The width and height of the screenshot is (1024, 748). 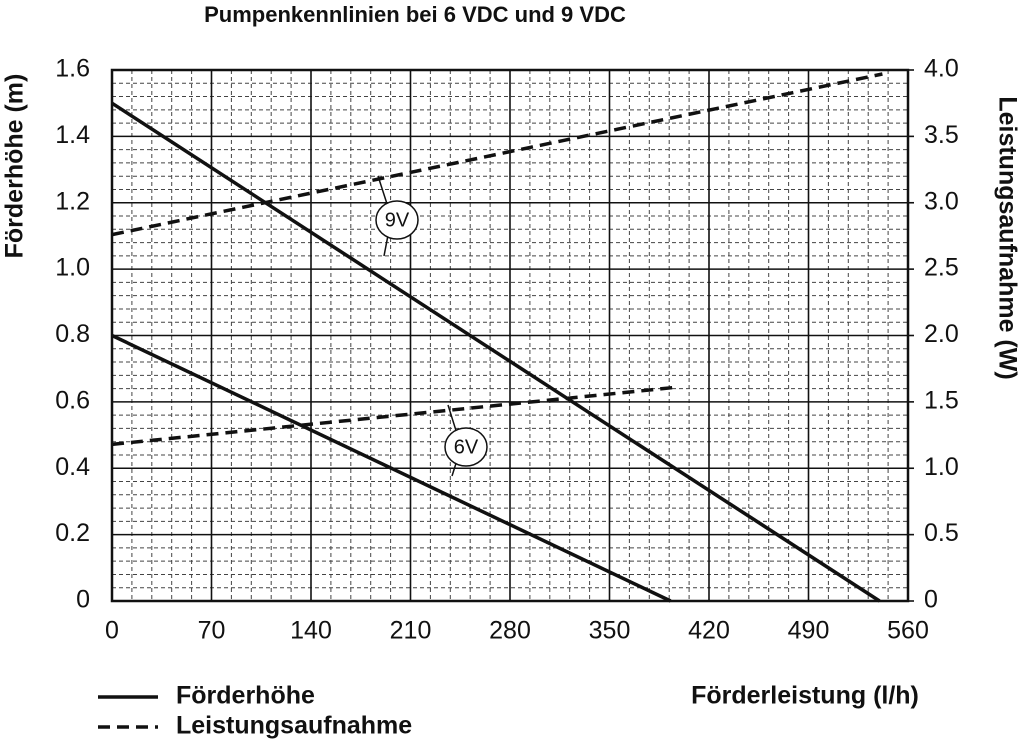 I want to click on y-tick-label: 0.6, so click(x=72, y=400).